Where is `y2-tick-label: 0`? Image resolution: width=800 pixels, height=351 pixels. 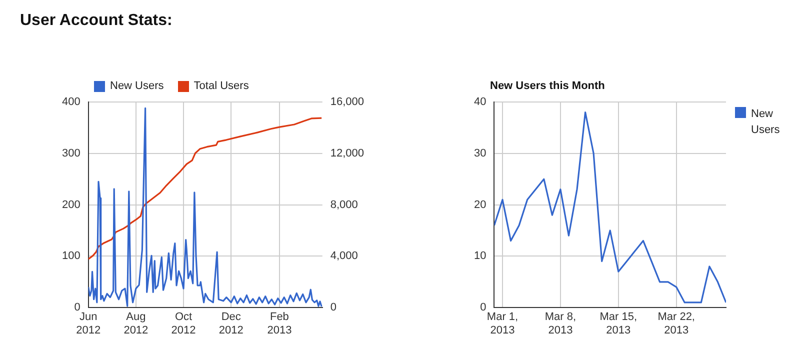 y2-tick-label: 0 is located at coordinates (333, 308).